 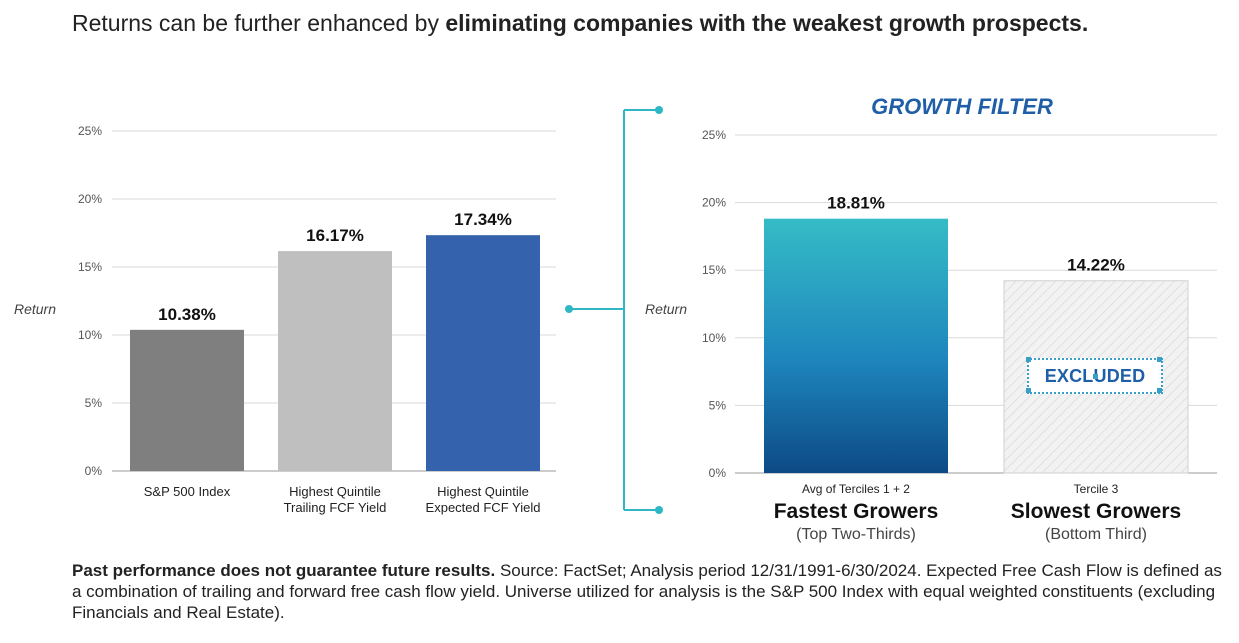 I want to click on headline-normal: Returns can be further enhanced by, so click(x=259, y=23).